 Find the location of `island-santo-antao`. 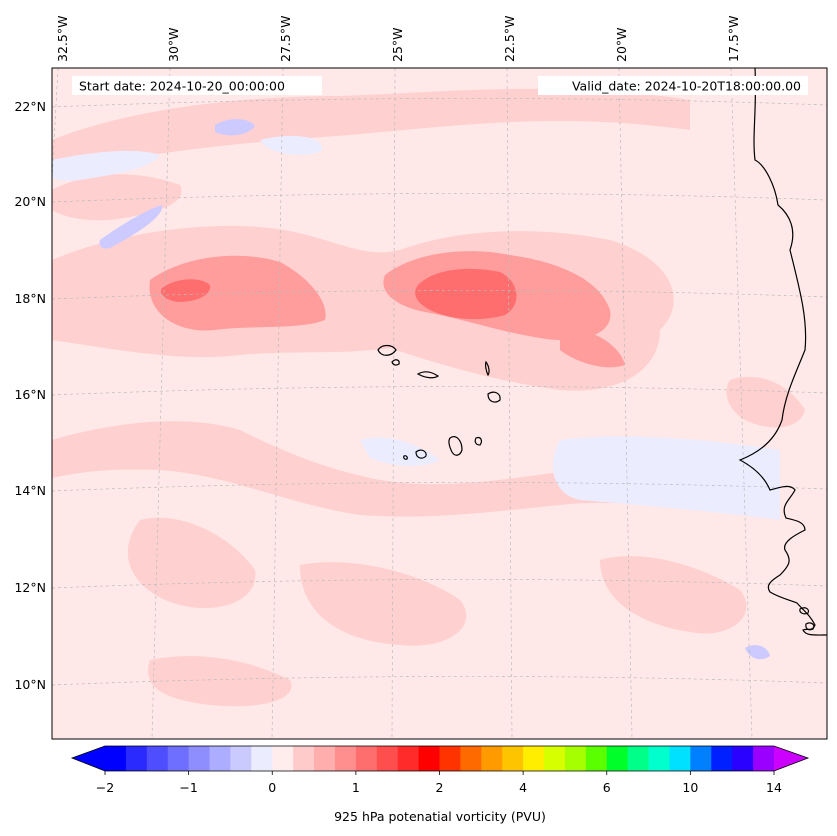

island-santo-antao is located at coordinates (387, 350).